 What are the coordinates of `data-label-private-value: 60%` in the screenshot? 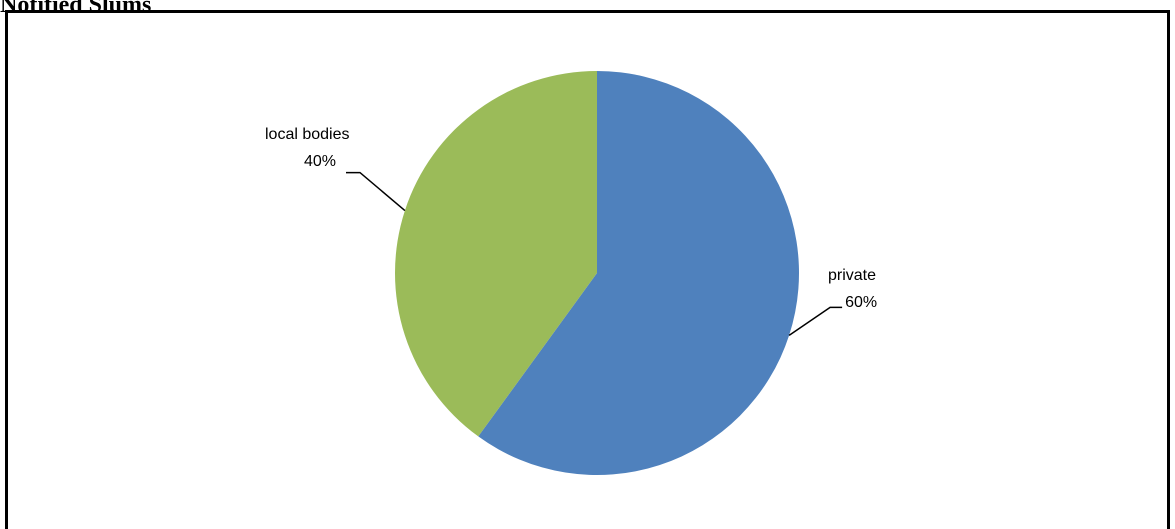 It's located at (861, 302).